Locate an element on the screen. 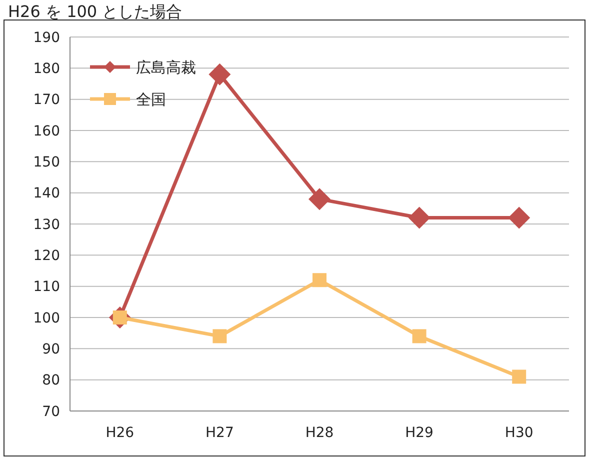 The height and width of the screenshot is (458, 589). x-tick-label: H29 is located at coordinates (419, 433).